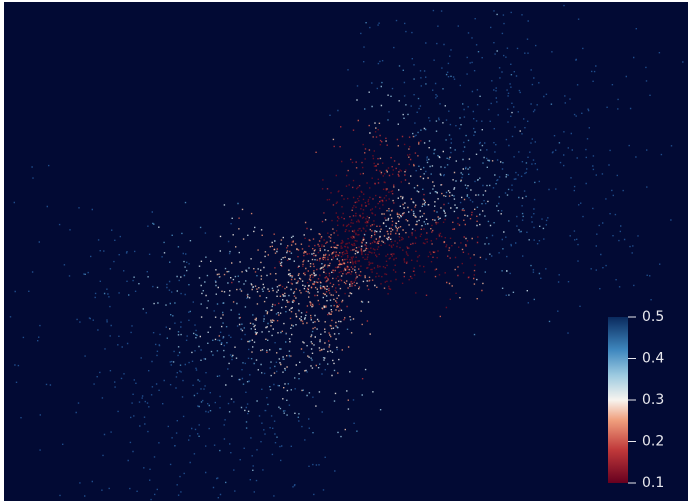 This screenshot has height=501, width=688. Describe the element at coordinates (653, 442) in the screenshot. I see `tick-label: 0.2` at that location.